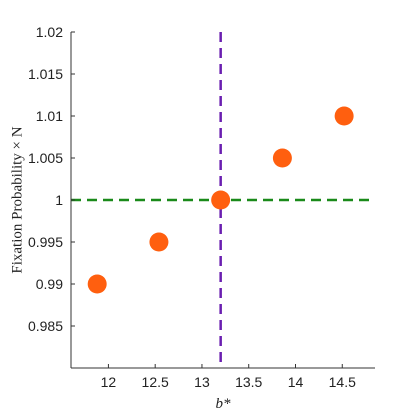 Image resolution: width=415 pixels, height=415 pixels. I want to click on y-tick-label: 1, so click(59, 200).